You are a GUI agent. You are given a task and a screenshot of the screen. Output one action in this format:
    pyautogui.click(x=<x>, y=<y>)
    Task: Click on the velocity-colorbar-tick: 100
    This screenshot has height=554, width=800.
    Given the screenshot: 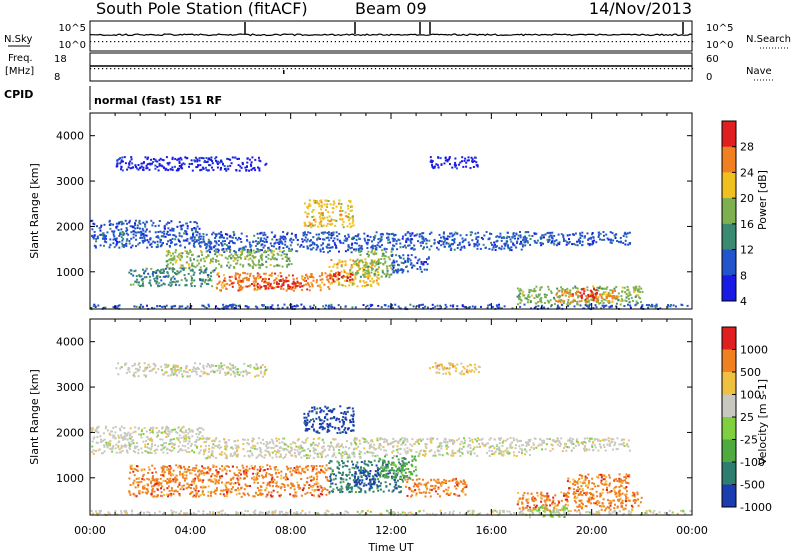 What is the action you would take?
    pyautogui.click(x=750, y=395)
    